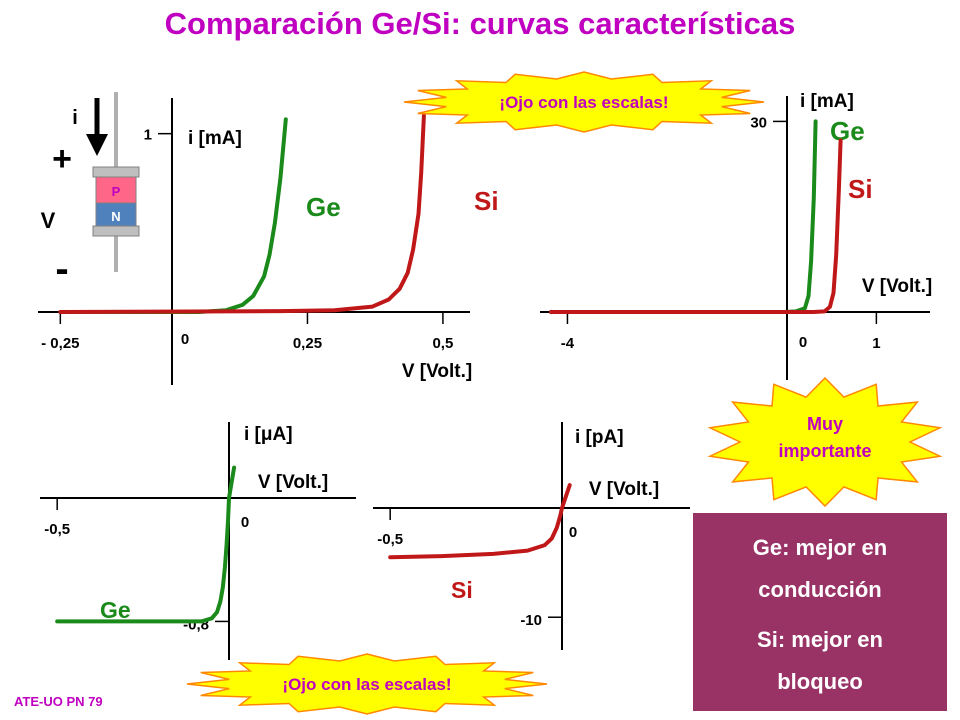 Image resolution: width=960 pixels, height=720 pixels. What do you see at coordinates (60, 343) in the screenshot?
I see `x-tick-label: - 0,25` at bounding box center [60, 343].